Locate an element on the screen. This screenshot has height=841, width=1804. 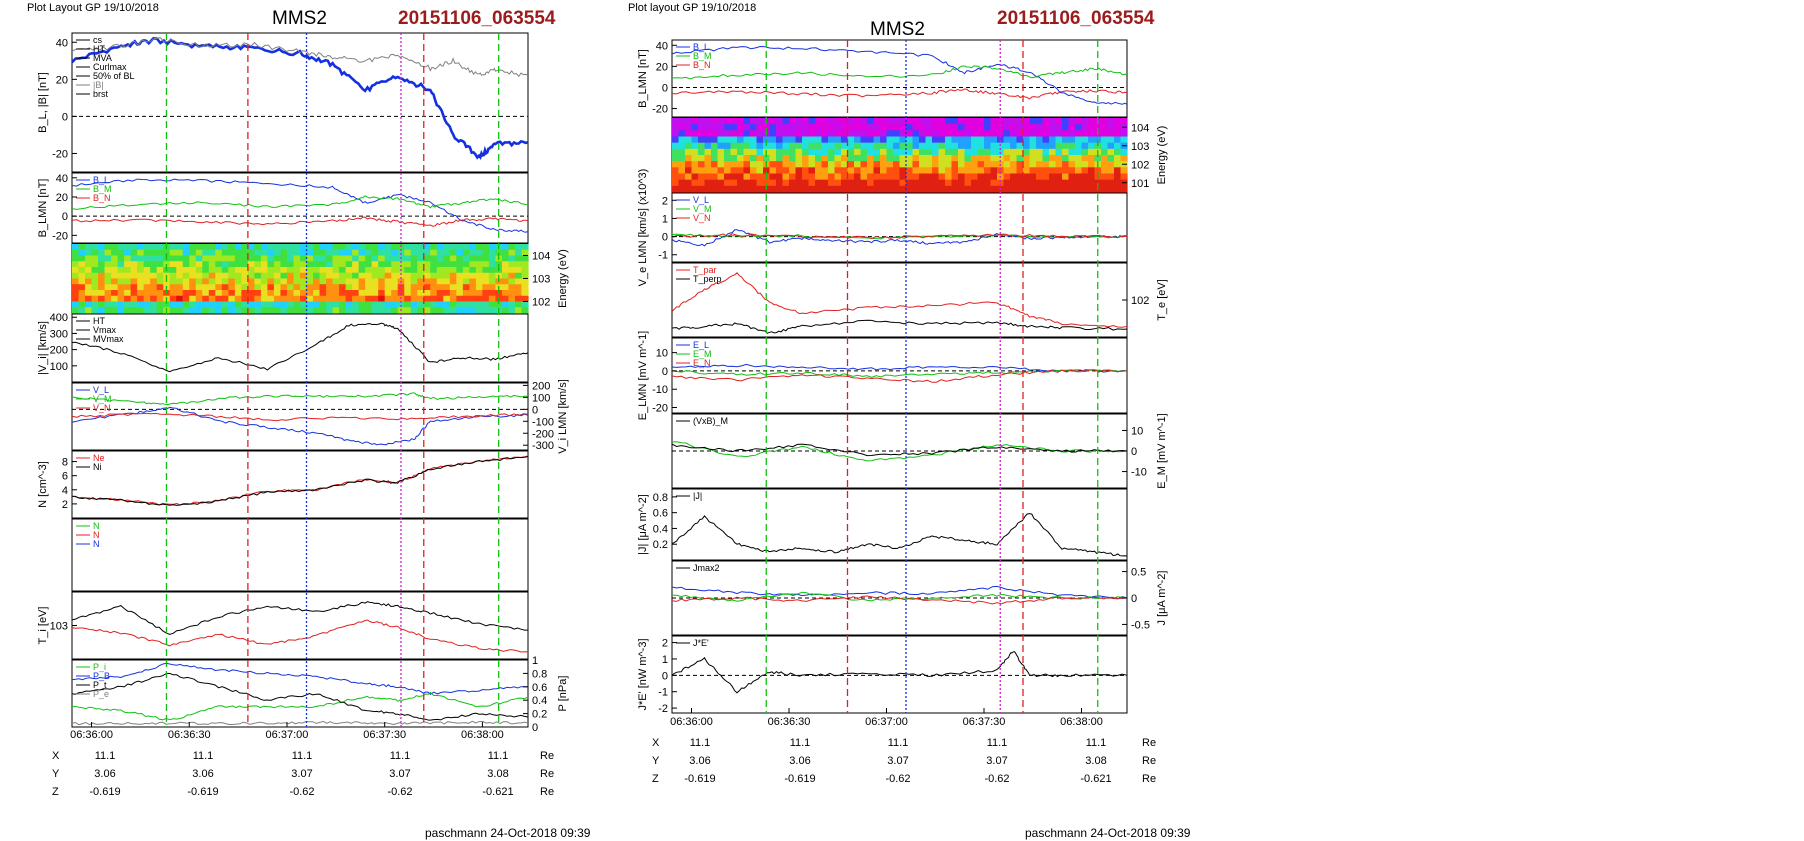
series-J_M is located at coordinates (899, 596).